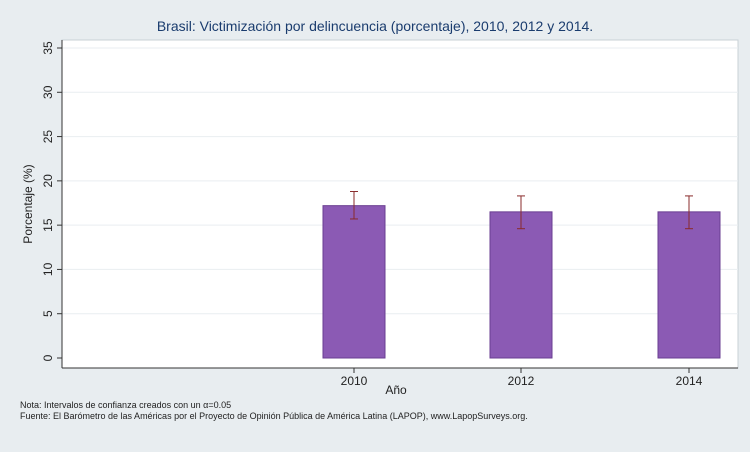  I want to click on y-tick-label: 30, so click(48, 92).